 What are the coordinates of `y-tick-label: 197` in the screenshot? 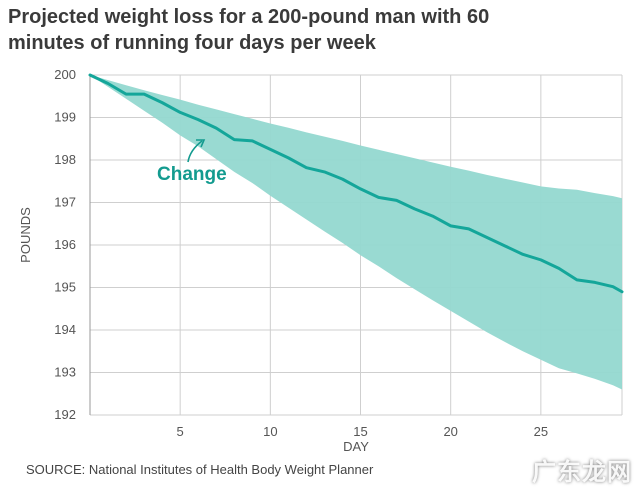 It's located at (65, 202).